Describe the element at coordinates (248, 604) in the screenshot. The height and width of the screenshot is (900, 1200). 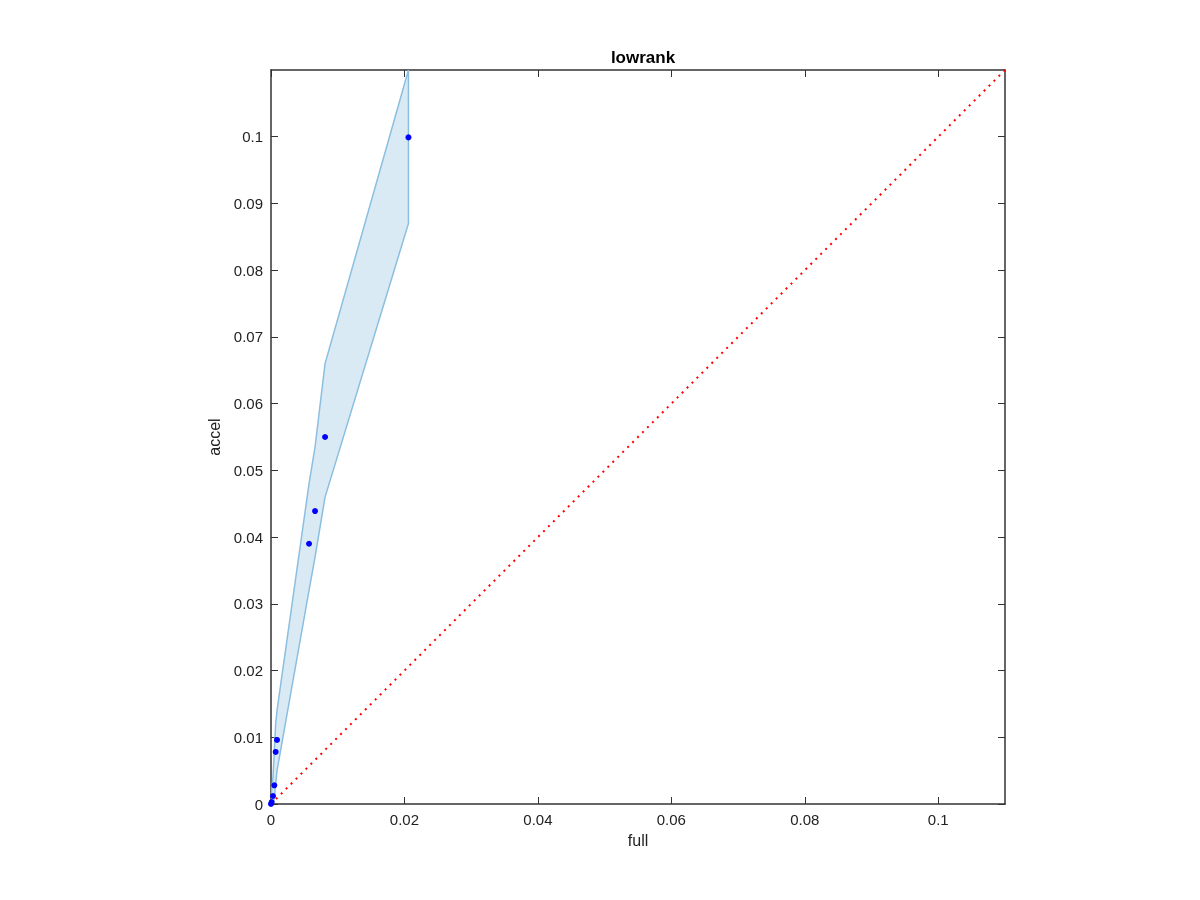
I see `y-tick-label: 0.03` at that location.